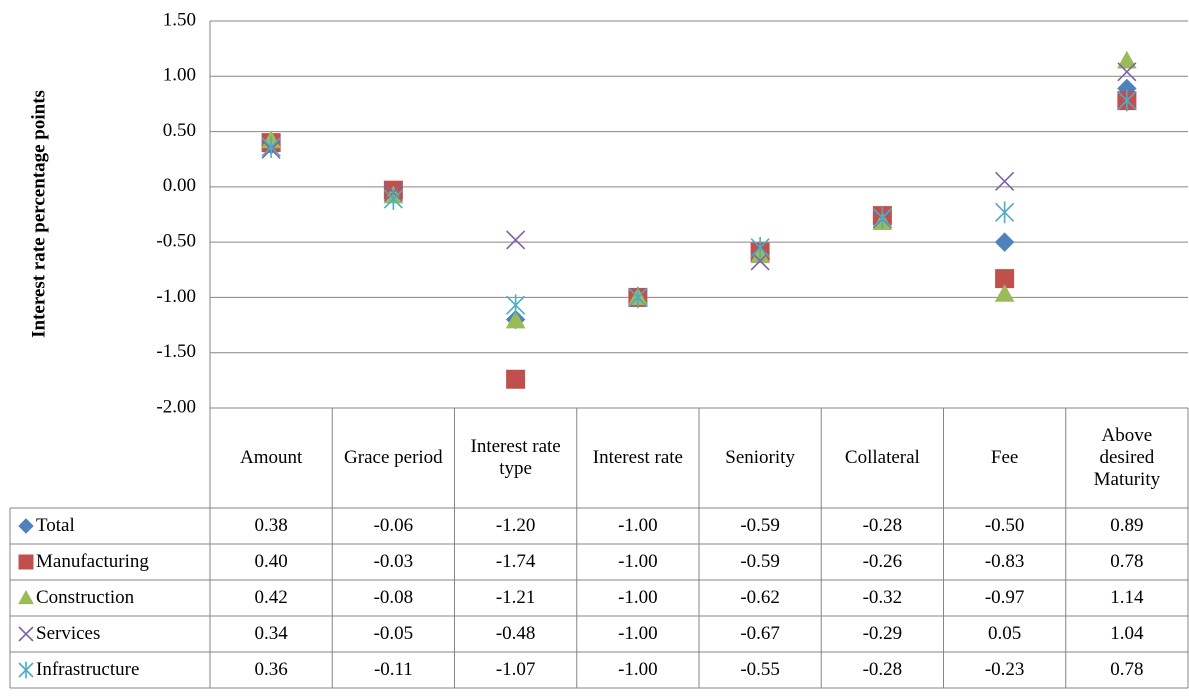  I want to click on table-value: -0.32, so click(882, 597).